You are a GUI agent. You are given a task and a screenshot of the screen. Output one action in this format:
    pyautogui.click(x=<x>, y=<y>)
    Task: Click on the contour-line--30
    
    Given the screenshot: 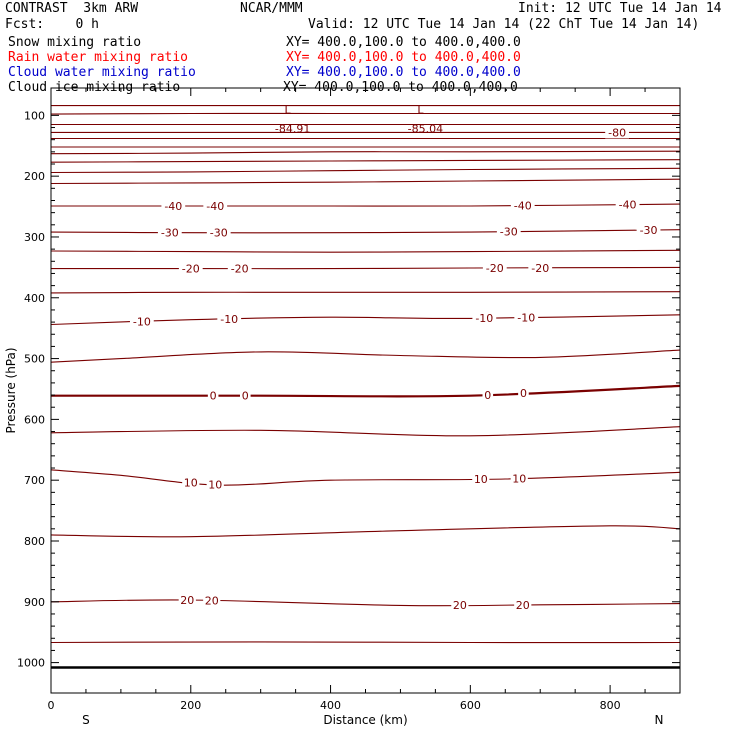 What is the action you would take?
    pyautogui.click(x=365, y=231)
    